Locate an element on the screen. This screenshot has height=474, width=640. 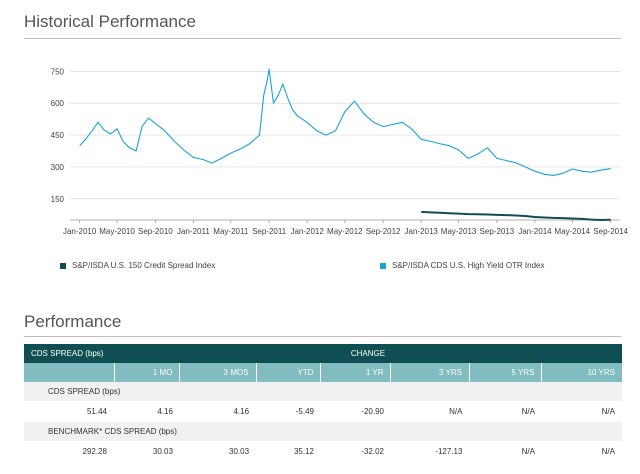
row-label: BENCHMARK* CDS SPREAD (bps) is located at coordinates (323, 431).